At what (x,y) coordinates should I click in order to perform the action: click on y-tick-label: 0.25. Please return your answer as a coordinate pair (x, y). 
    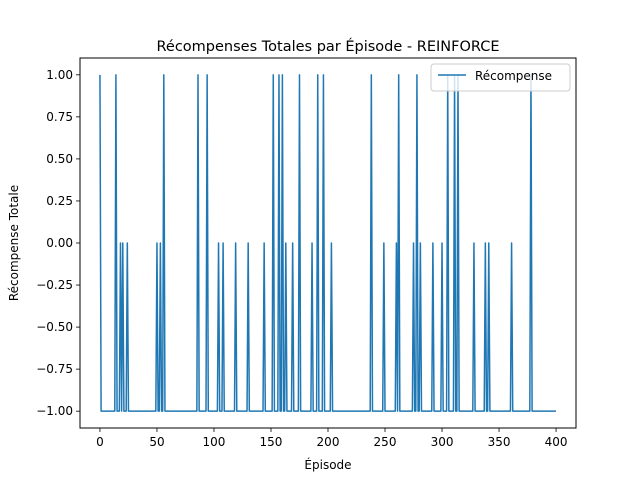
    Looking at the image, I should click on (59, 201).